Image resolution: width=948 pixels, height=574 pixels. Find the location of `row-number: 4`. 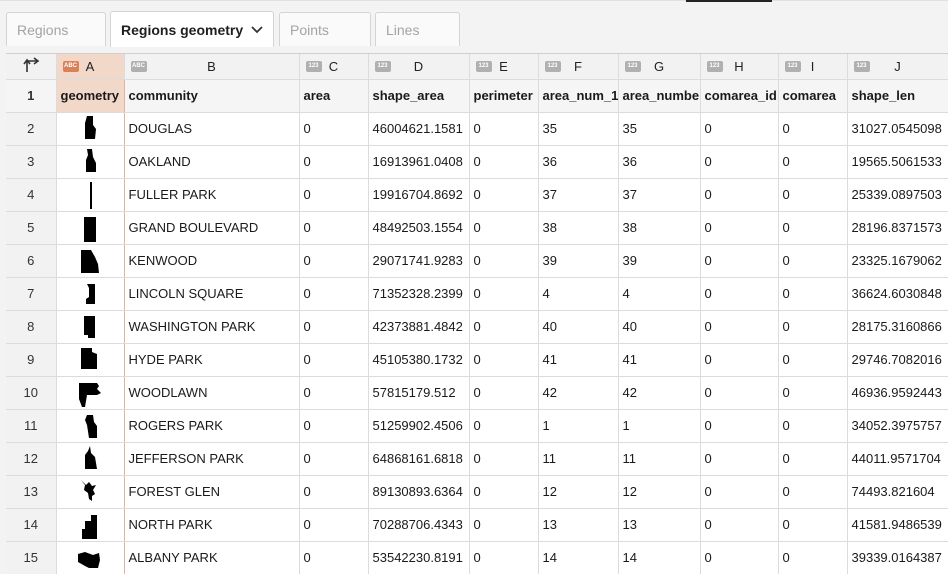

row-number: 4 is located at coordinates (31, 195).